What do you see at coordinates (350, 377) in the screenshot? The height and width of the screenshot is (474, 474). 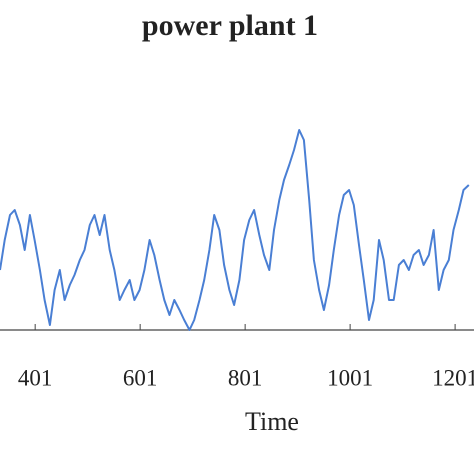 I see `x-tick-label: 1001` at bounding box center [350, 377].